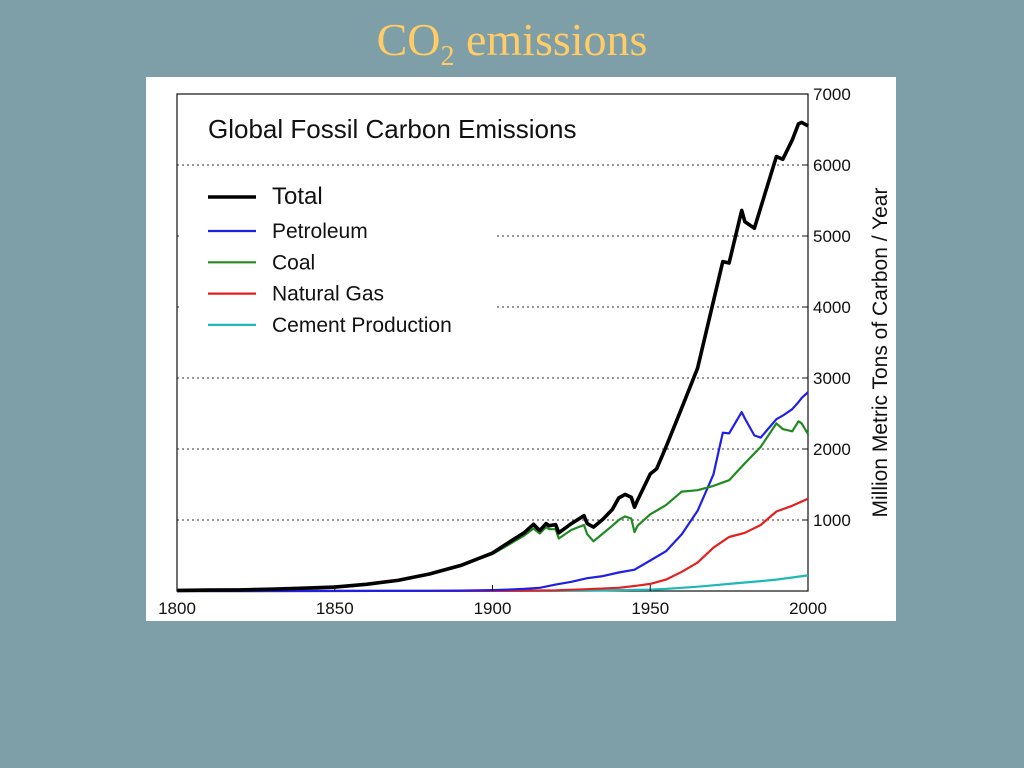 The image size is (1024, 768). I want to click on y-tick-label-2000: 2000, so click(832, 449).